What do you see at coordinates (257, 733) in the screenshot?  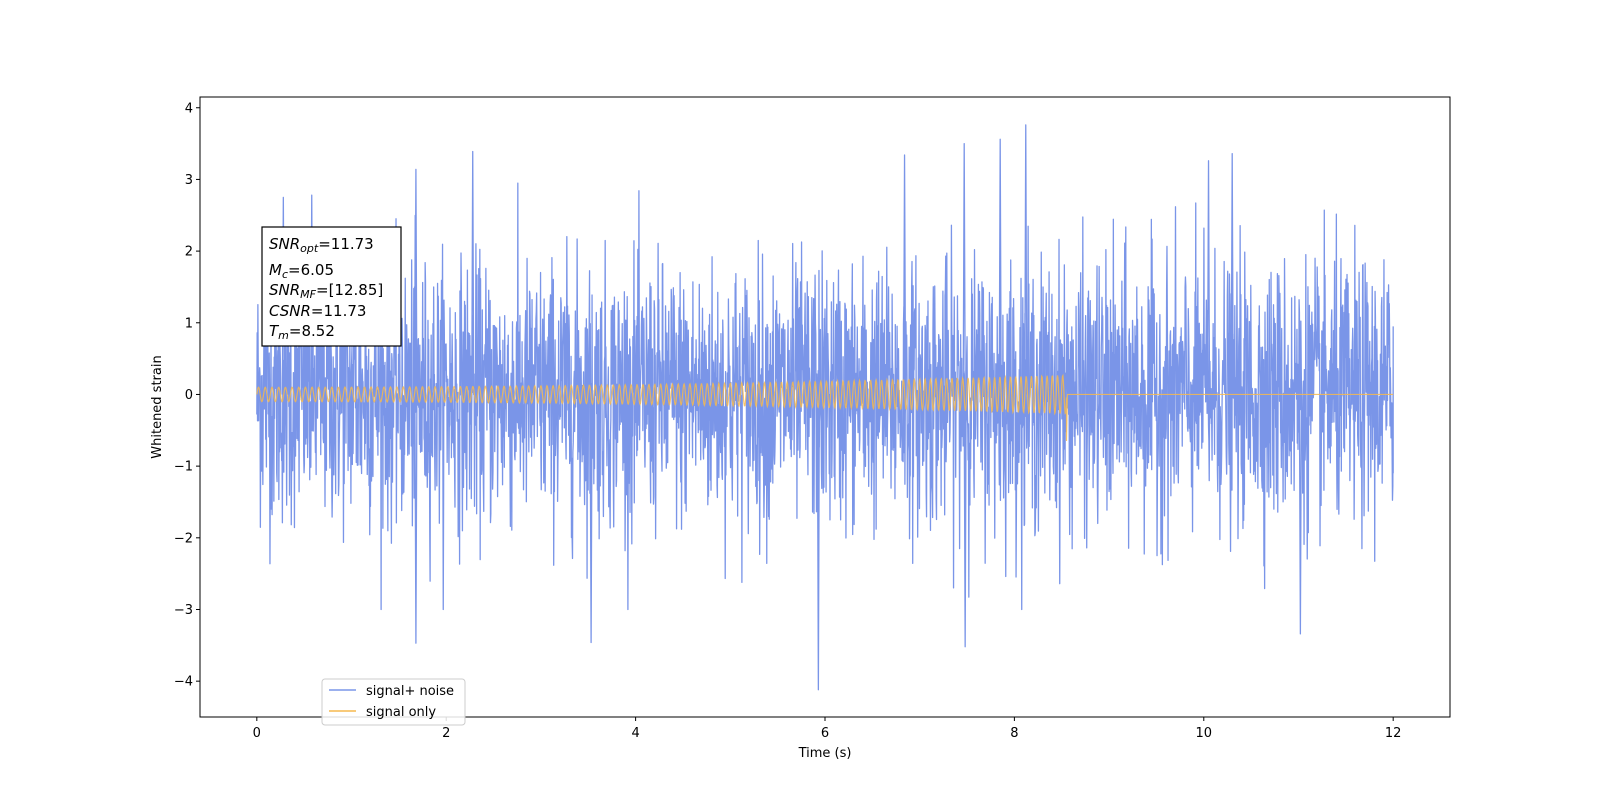 I see `x-tick-label: 0` at bounding box center [257, 733].